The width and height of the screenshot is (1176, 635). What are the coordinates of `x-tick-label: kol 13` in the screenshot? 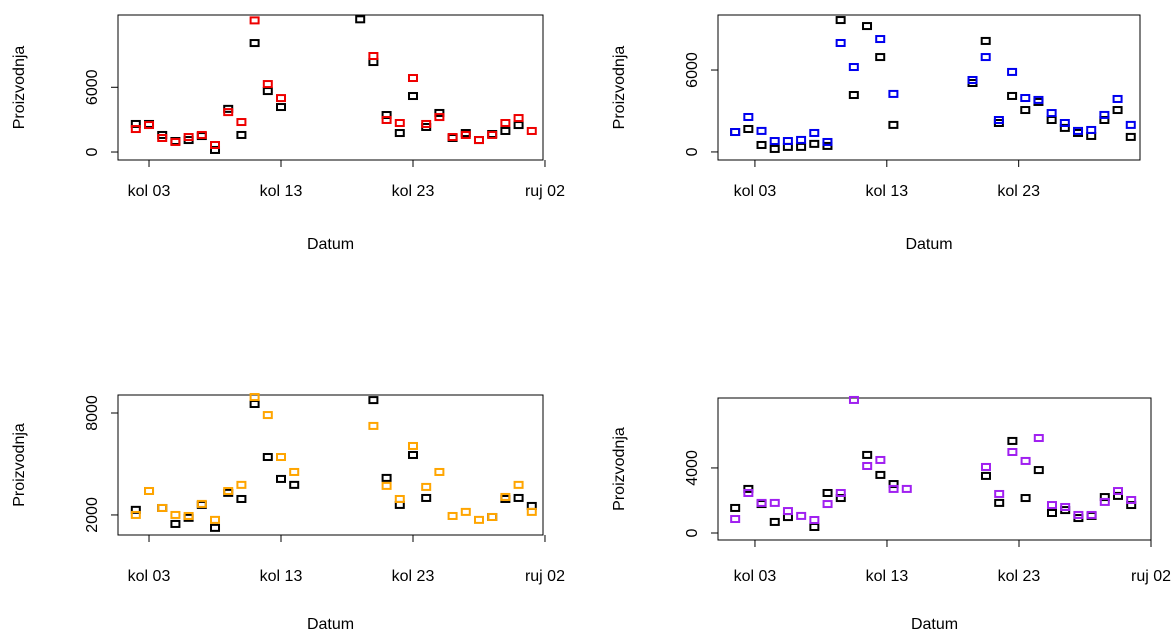 It's located at (281, 191).